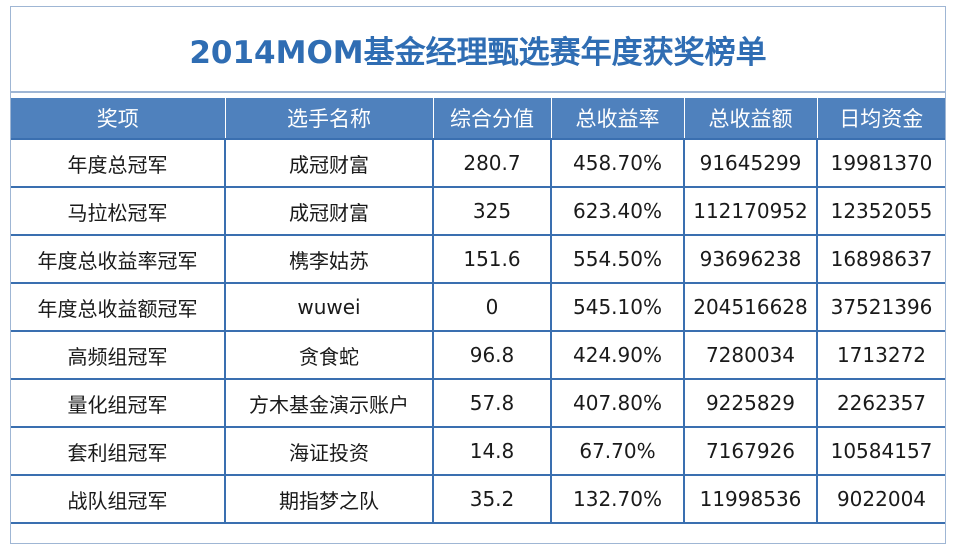 The height and width of the screenshot is (549, 962). I want to click on cell-player-name: wuwei, so click(329, 307).